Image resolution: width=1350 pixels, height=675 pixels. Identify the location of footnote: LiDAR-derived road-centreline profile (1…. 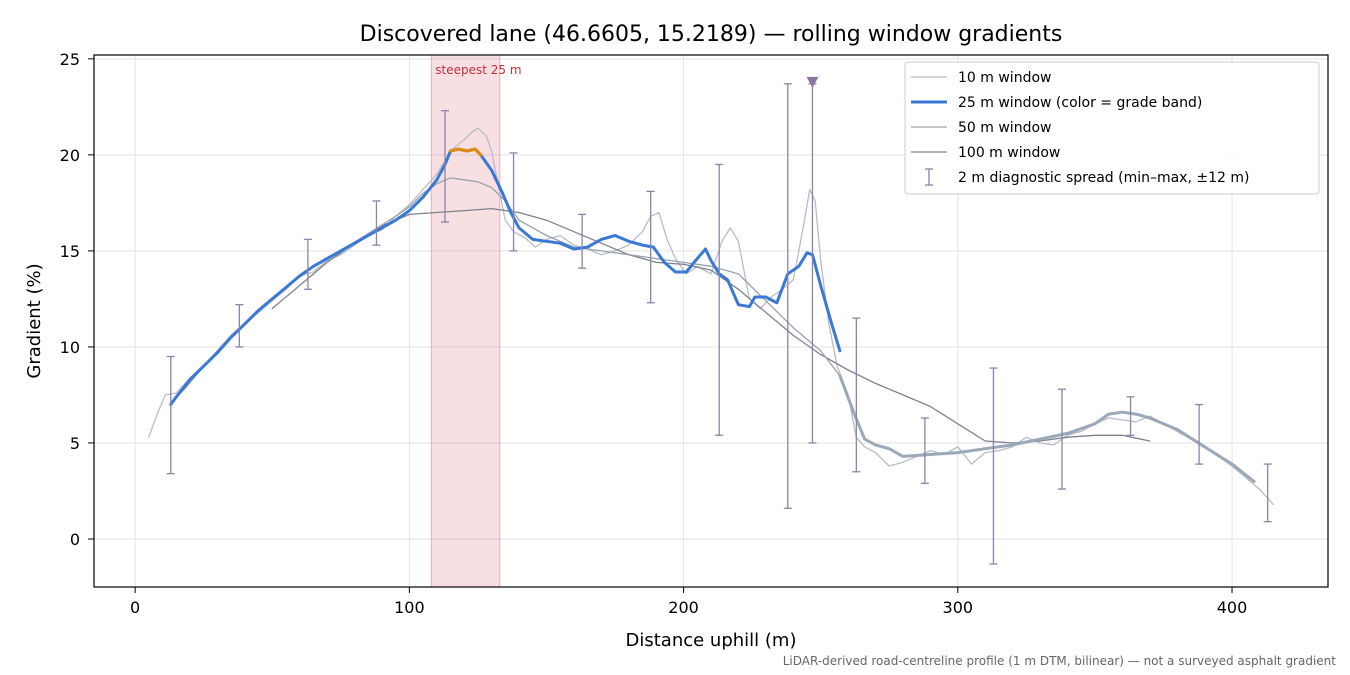
(1060, 661).